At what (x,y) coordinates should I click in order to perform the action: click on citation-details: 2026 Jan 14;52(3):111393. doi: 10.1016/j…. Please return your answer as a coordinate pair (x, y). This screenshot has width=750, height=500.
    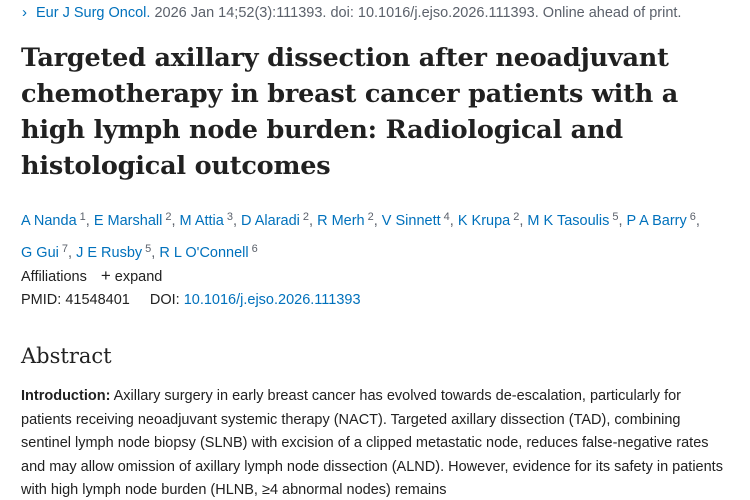
    Looking at the image, I should click on (416, 13).